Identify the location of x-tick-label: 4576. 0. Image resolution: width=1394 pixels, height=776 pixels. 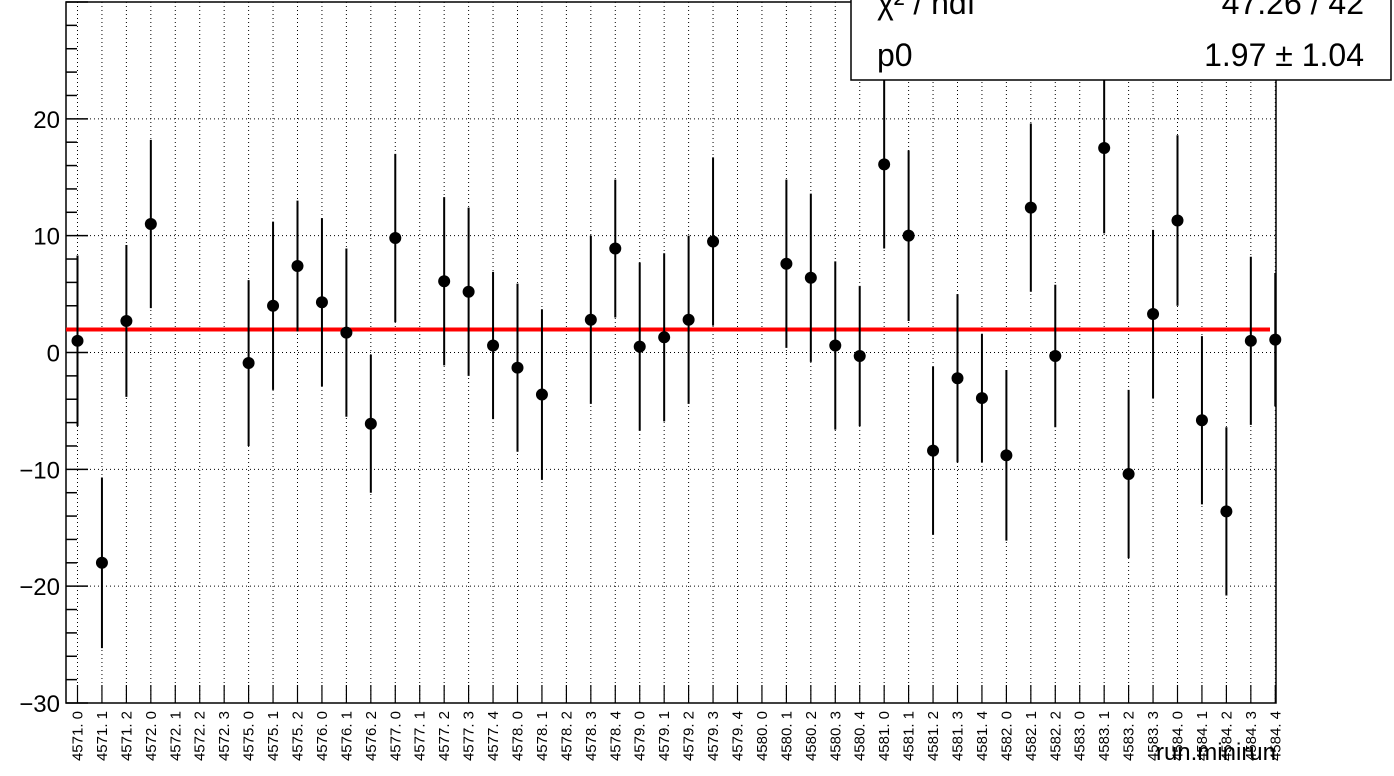
(322, 736).